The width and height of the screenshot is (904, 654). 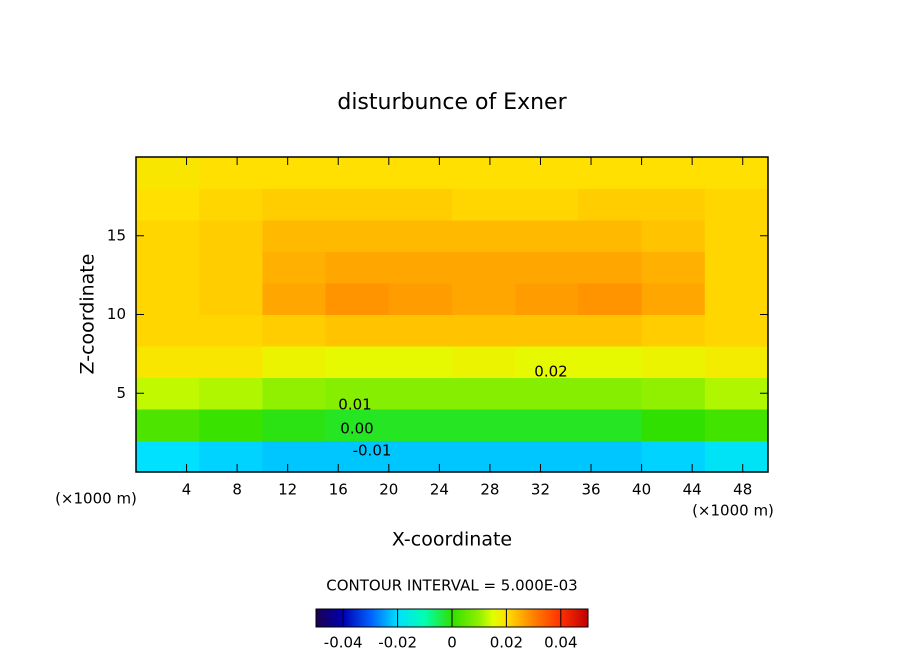 What do you see at coordinates (287, 490) in the screenshot?
I see `x-tick-label: 12` at bounding box center [287, 490].